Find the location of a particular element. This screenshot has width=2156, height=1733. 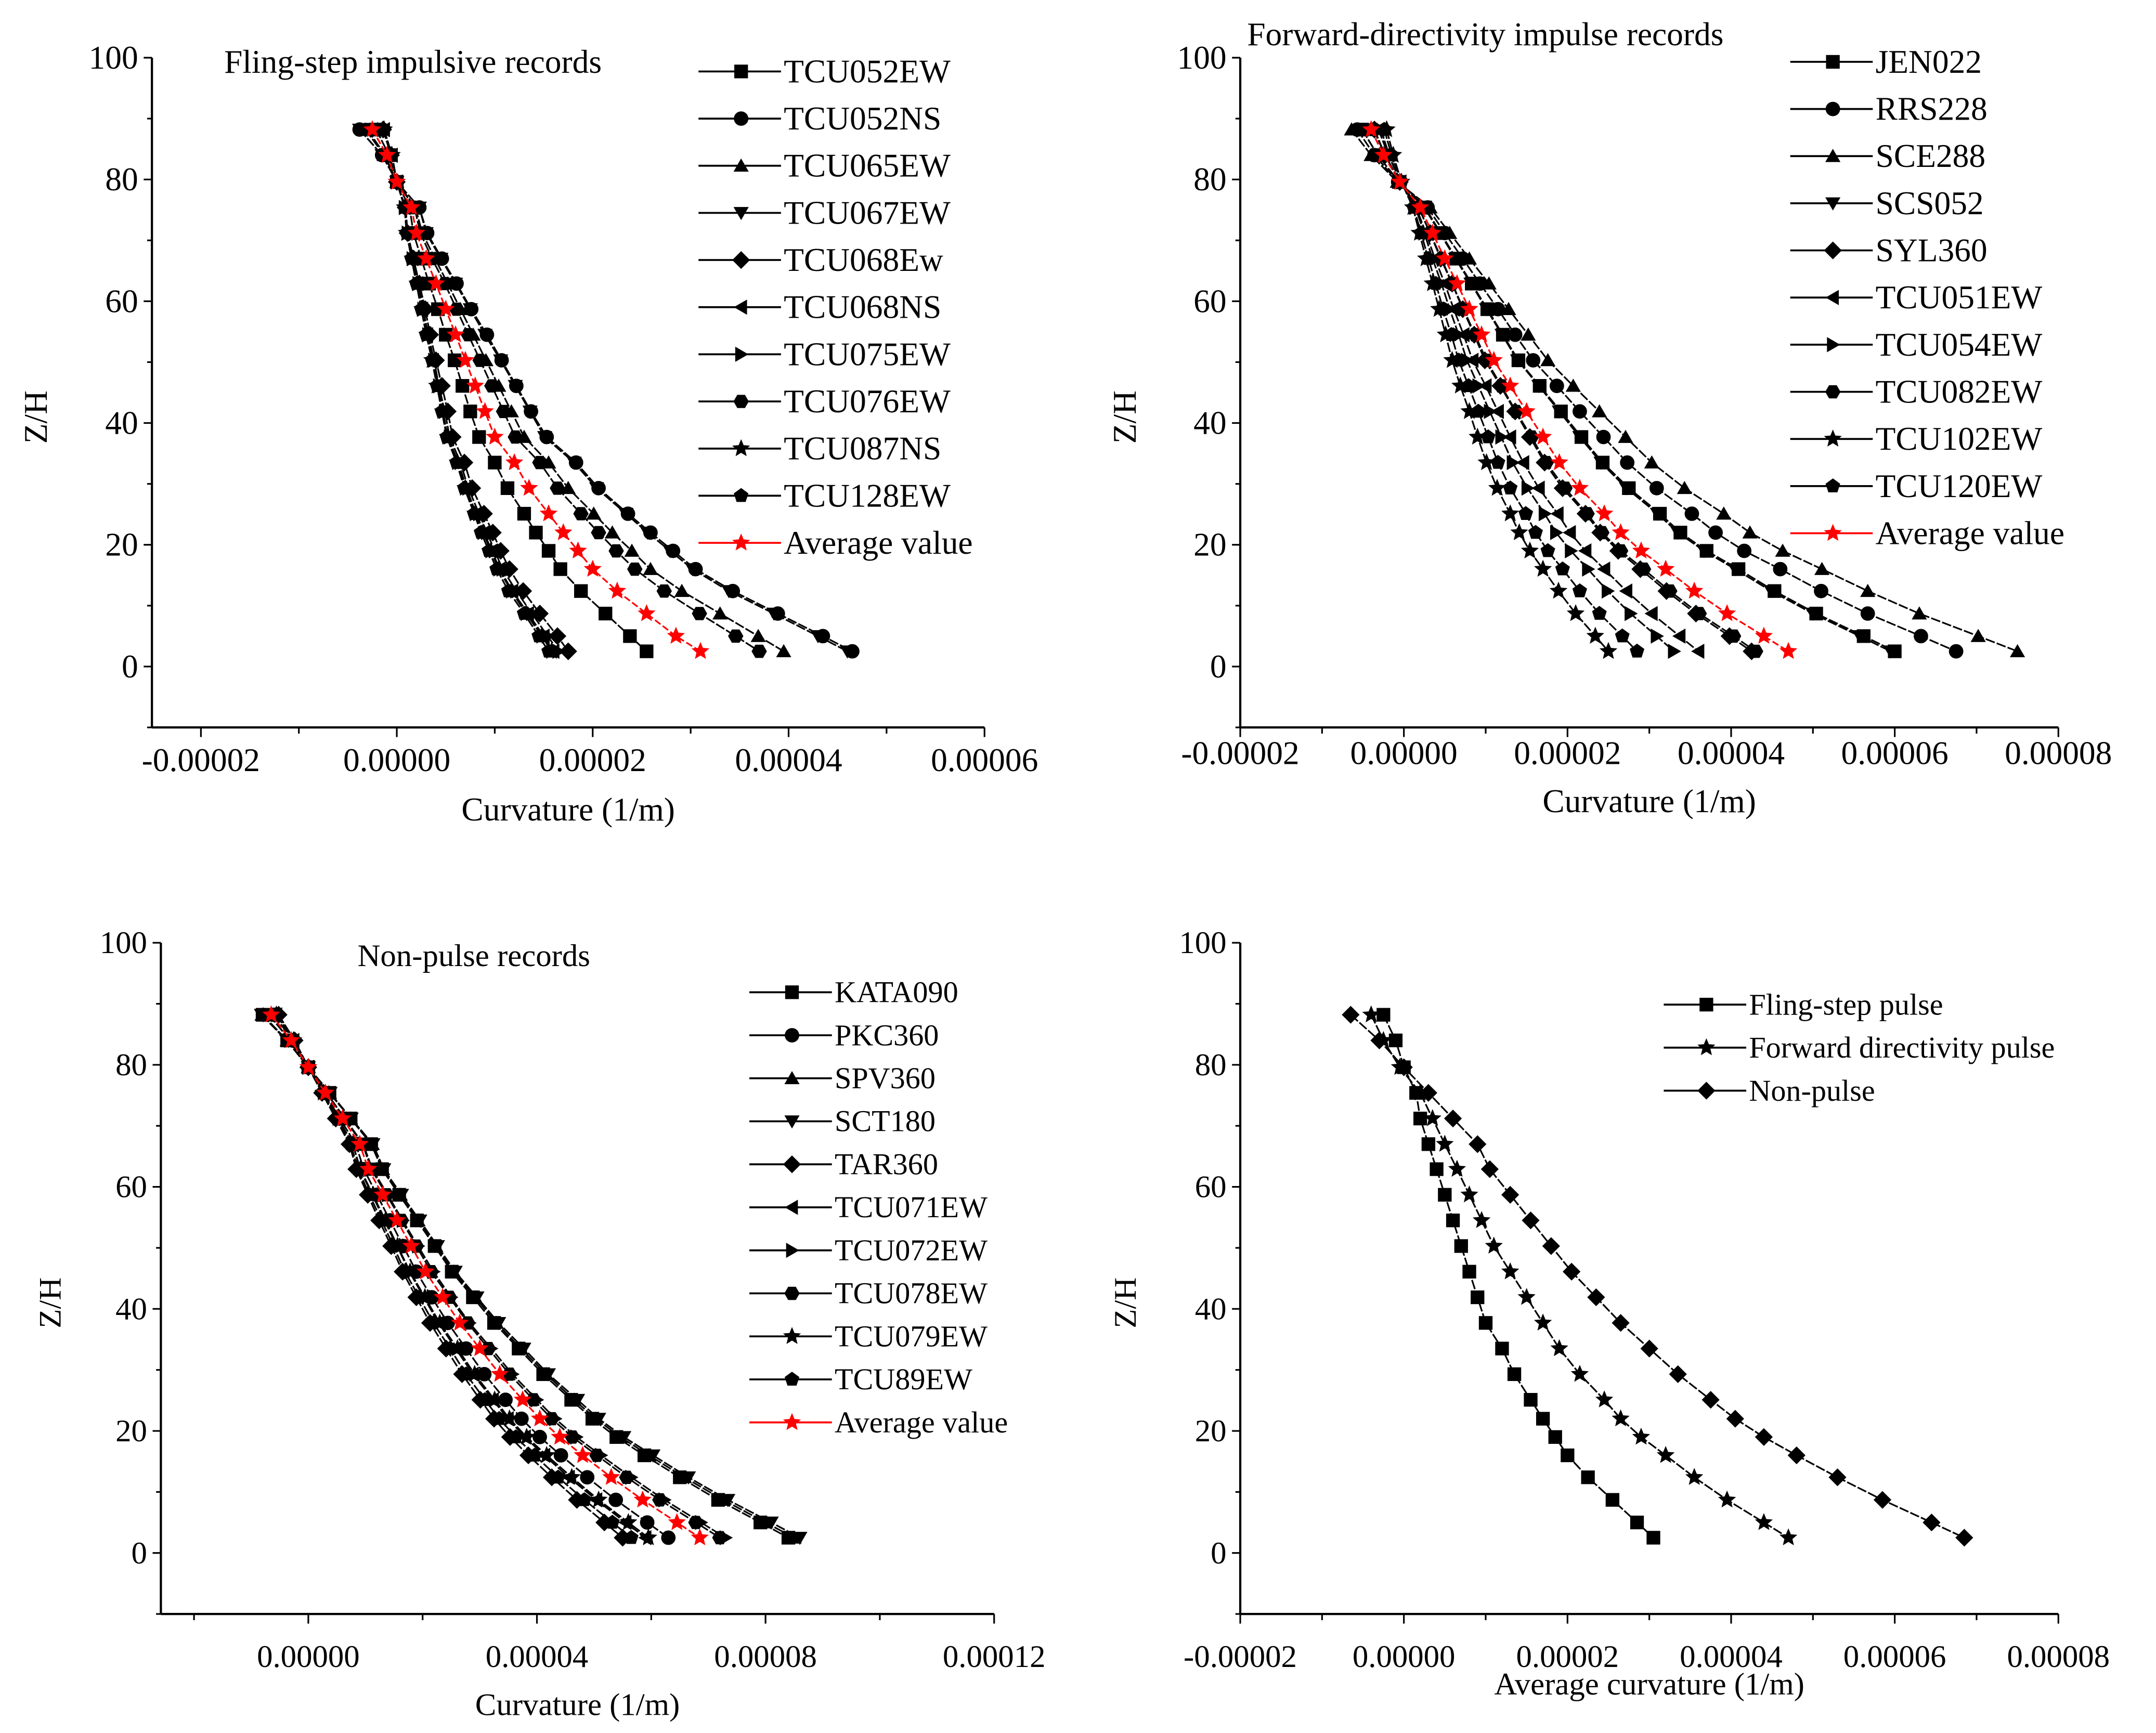

legend-item: TCU067EW is located at coordinates (824, 213).